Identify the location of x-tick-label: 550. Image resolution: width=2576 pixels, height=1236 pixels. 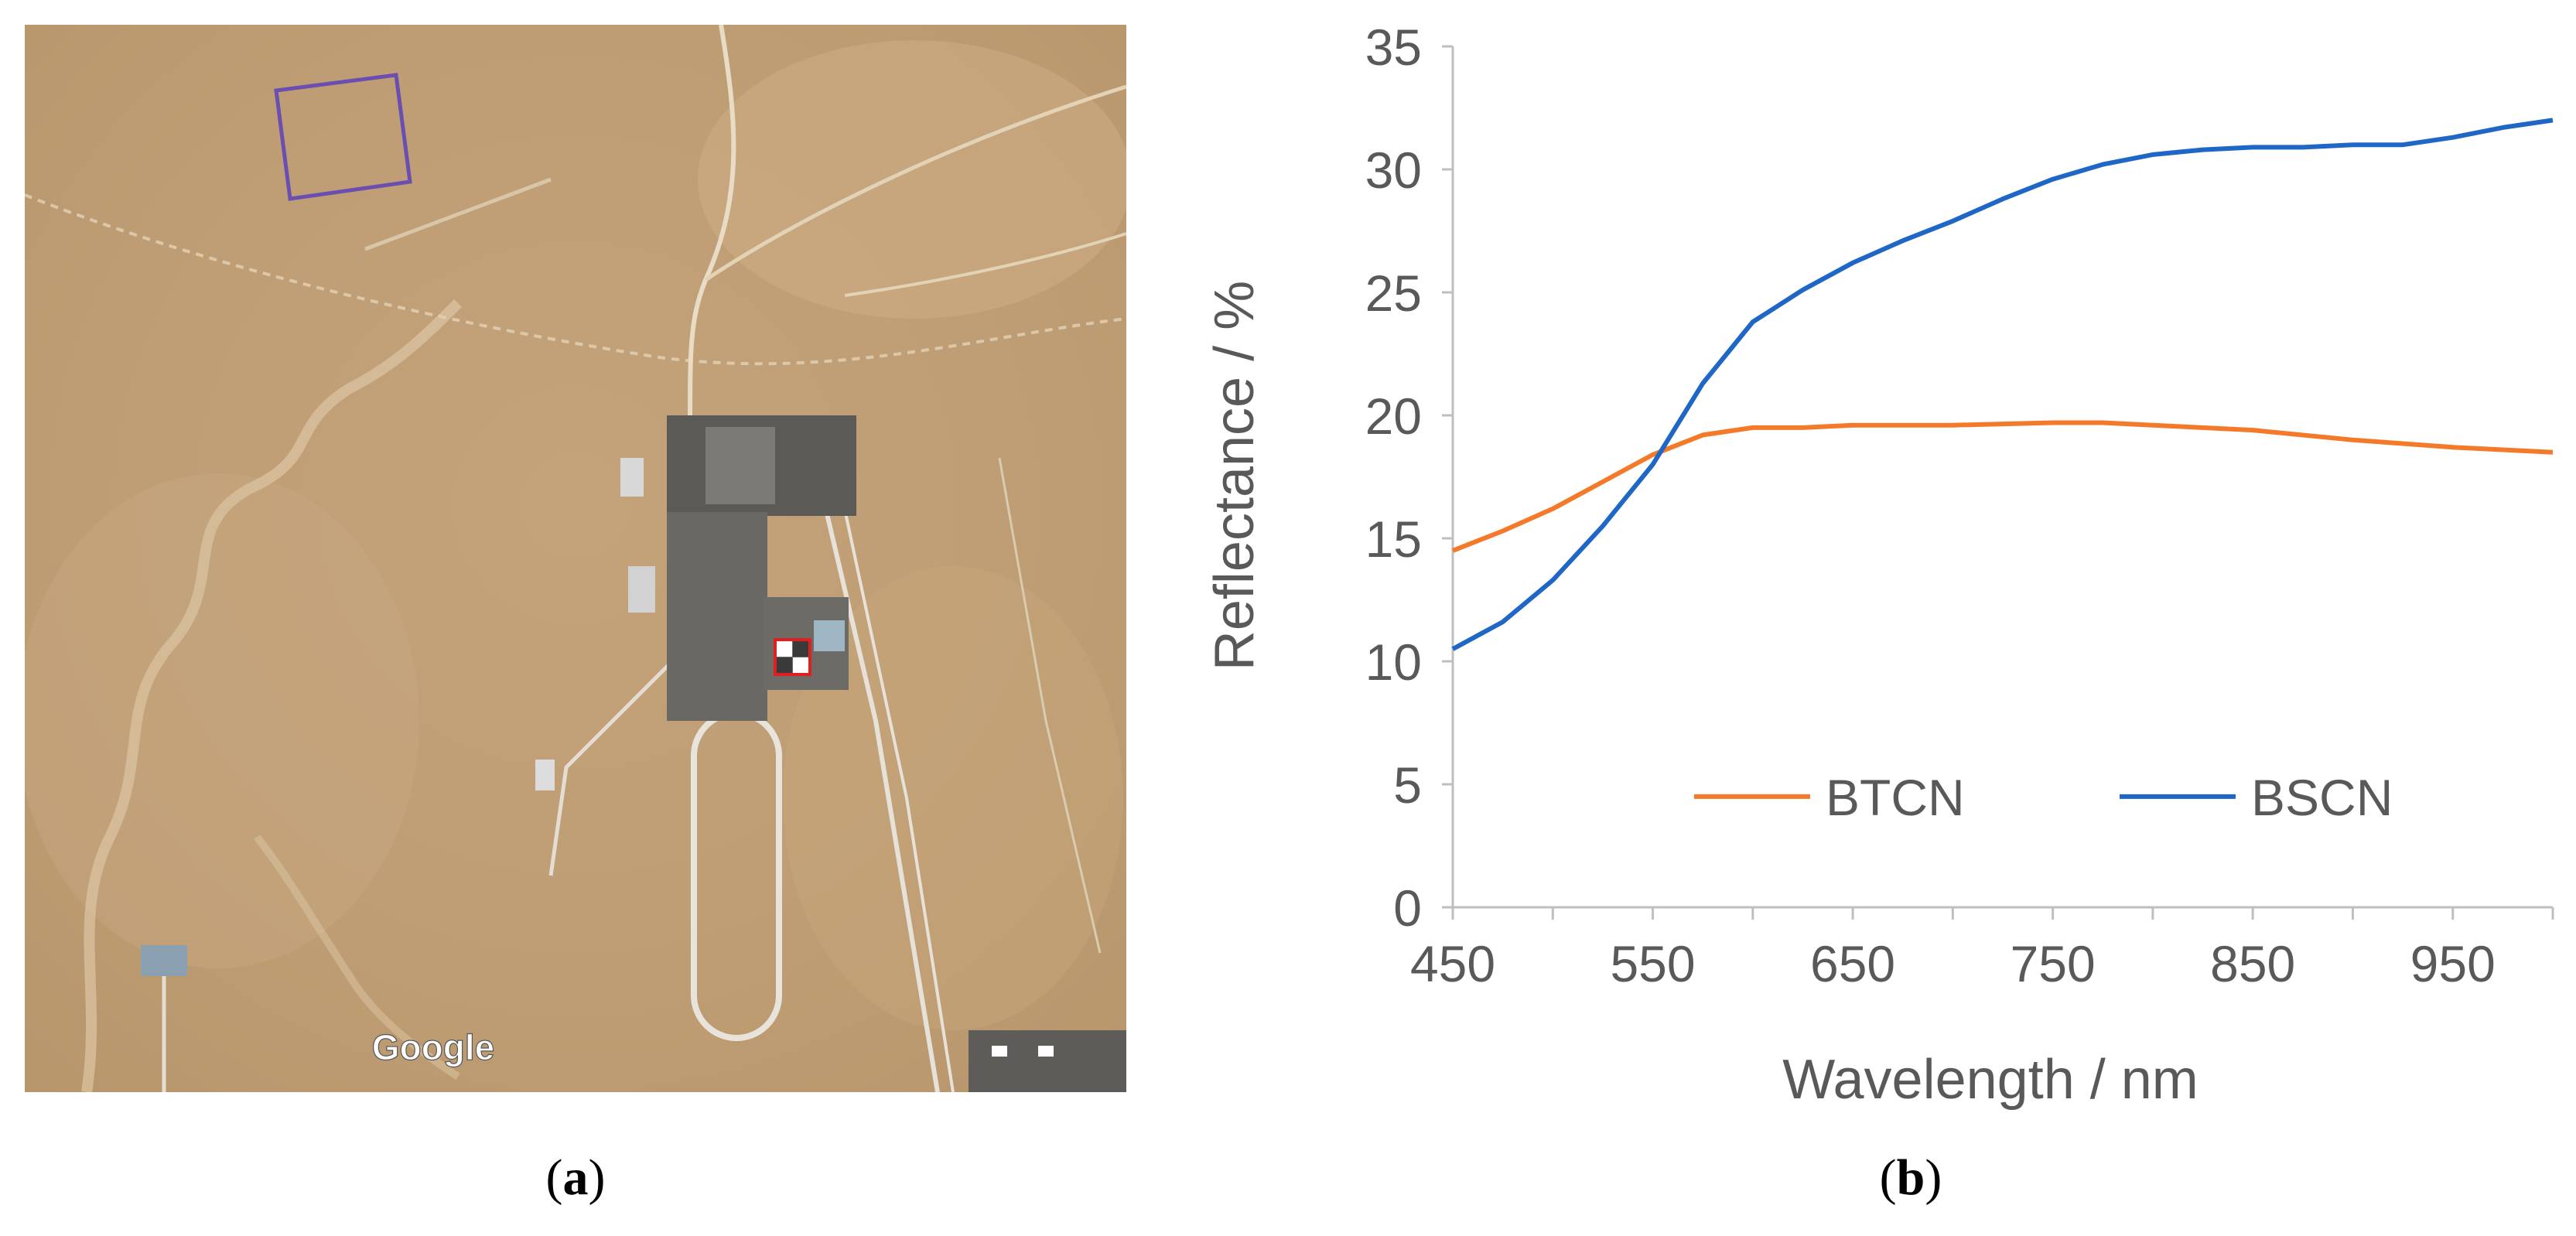
(1653, 963).